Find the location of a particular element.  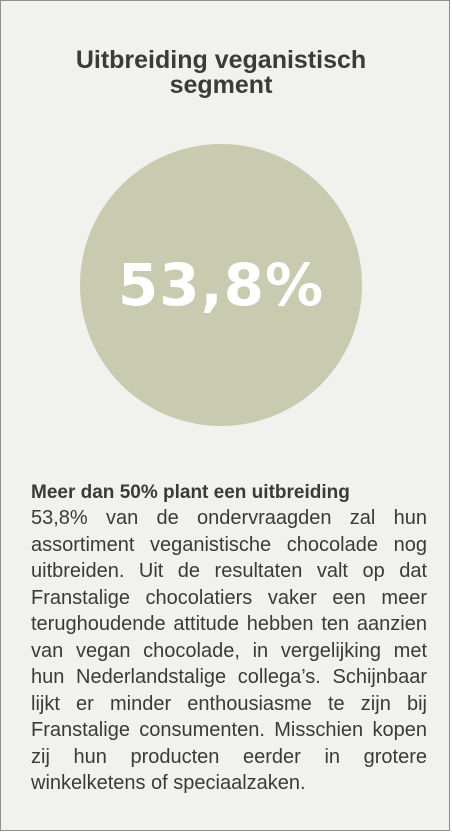

card-title: Uitbreiding veganistisch segment is located at coordinates (221, 73).